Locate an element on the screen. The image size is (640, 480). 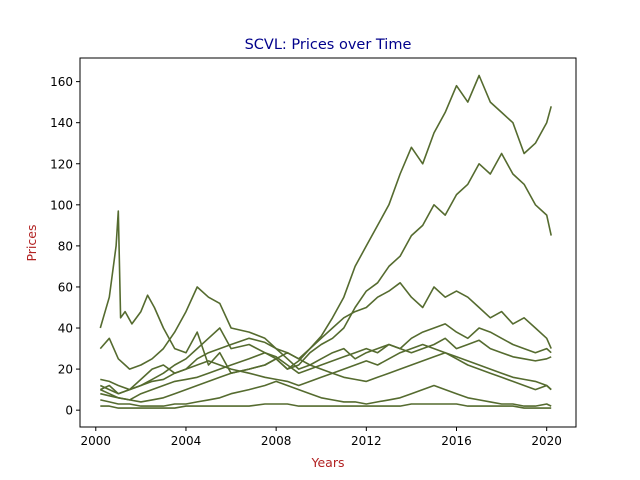
x-axis: 2000 2004 2008 2012 2016 2020 is located at coordinates (321, 437).